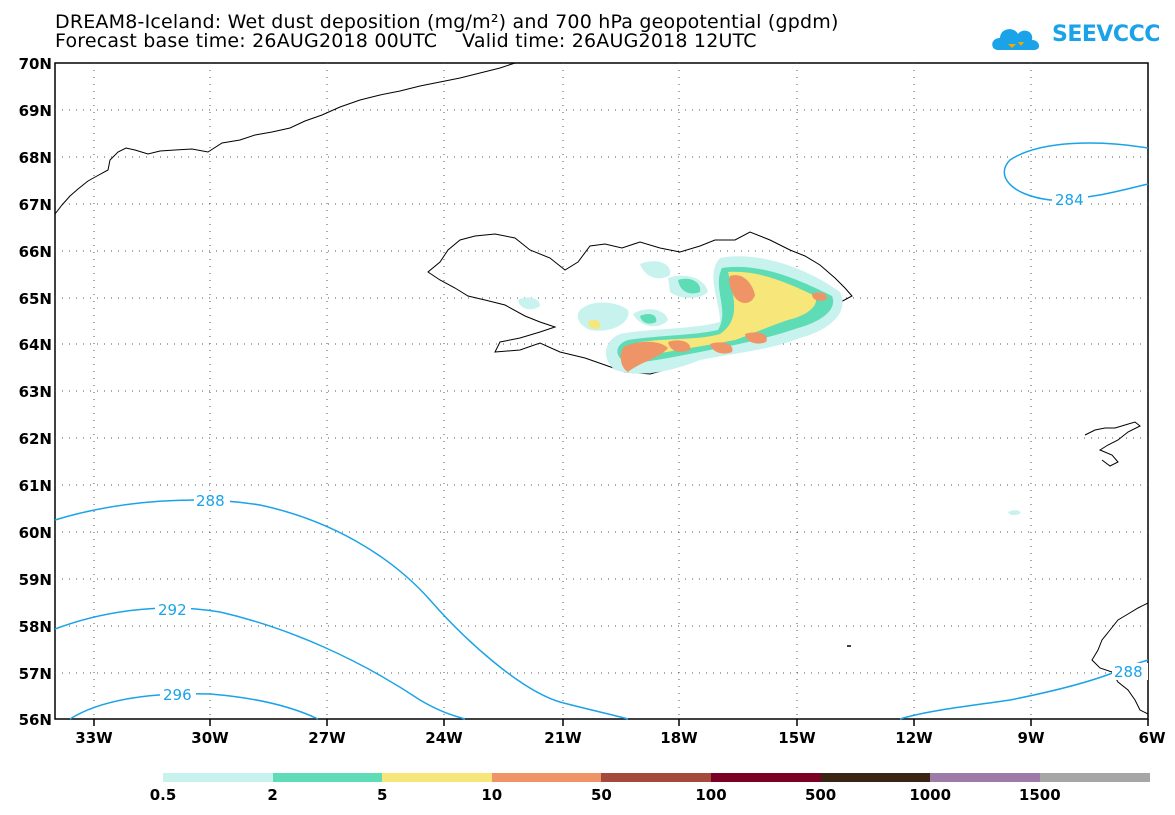 The width and height of the screenshot is (1175, 815). Describe the element at coordinates (563, 738) in the screenshot. I see `lon-label: 21W` at that location.